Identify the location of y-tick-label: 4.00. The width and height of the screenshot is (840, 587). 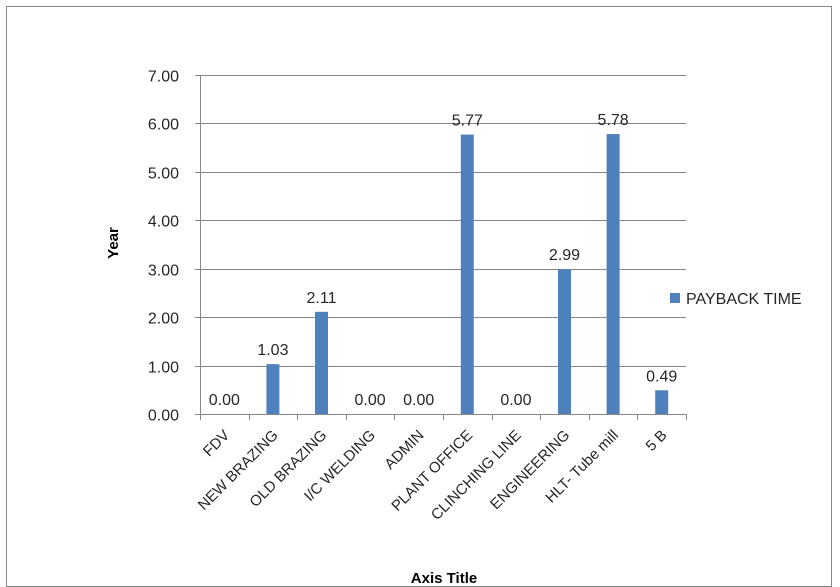
(163, 222).